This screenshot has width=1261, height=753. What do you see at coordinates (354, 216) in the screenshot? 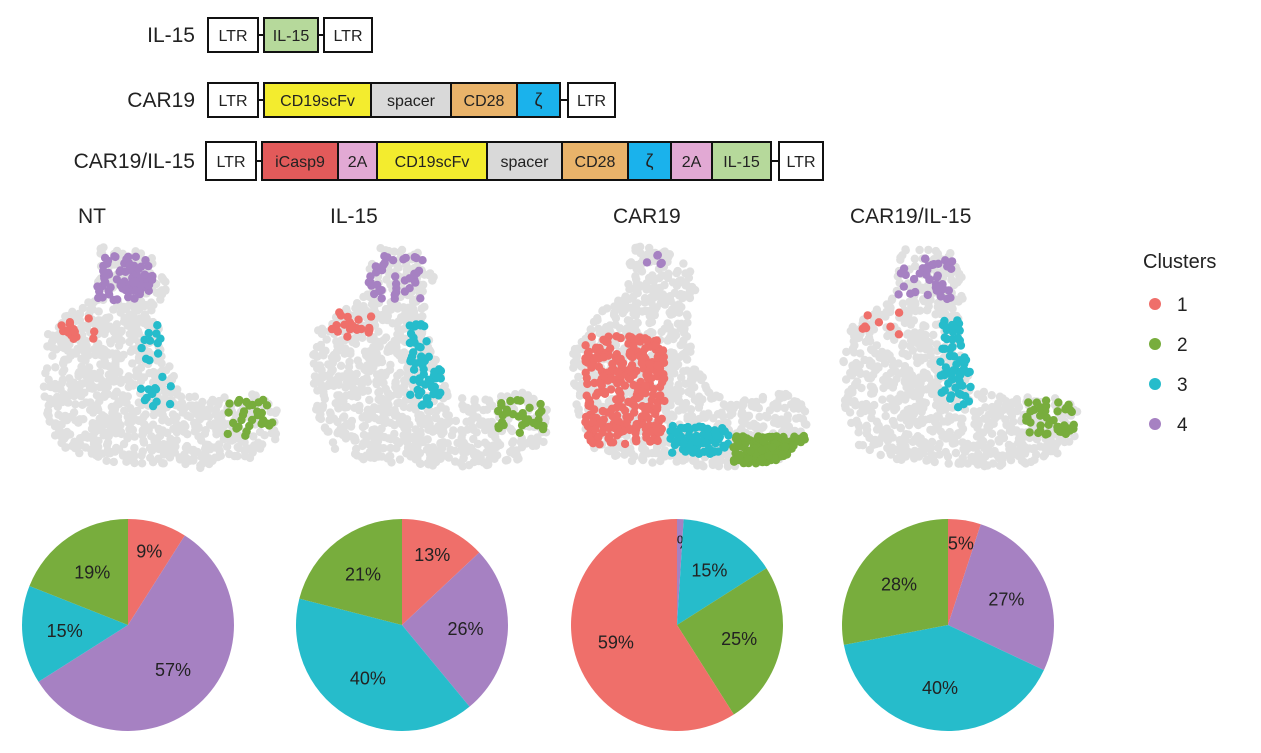
I see `scatter-title: IL-15` at bounding box center [354, 216].